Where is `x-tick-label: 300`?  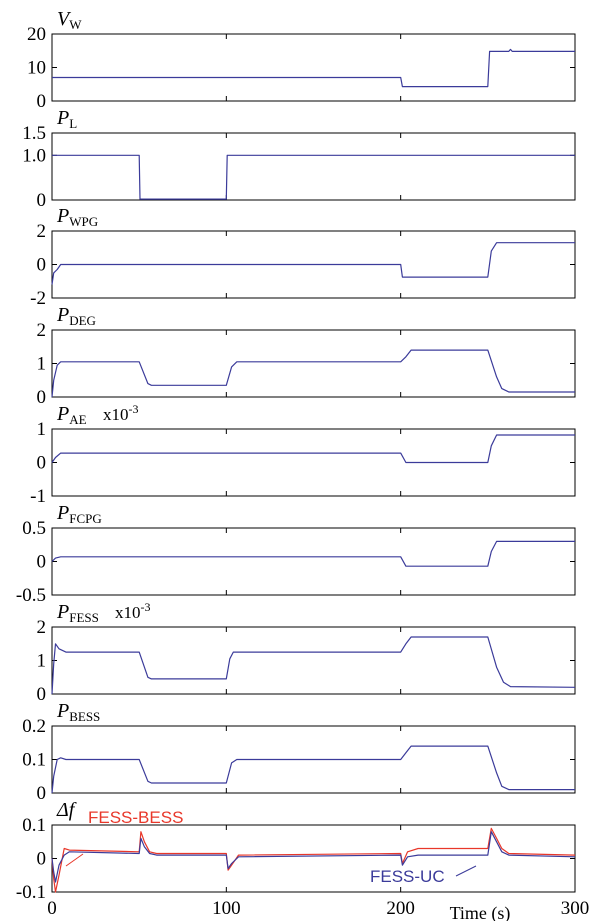 x-tick-label: 300 is located at coordinates (575, 908).